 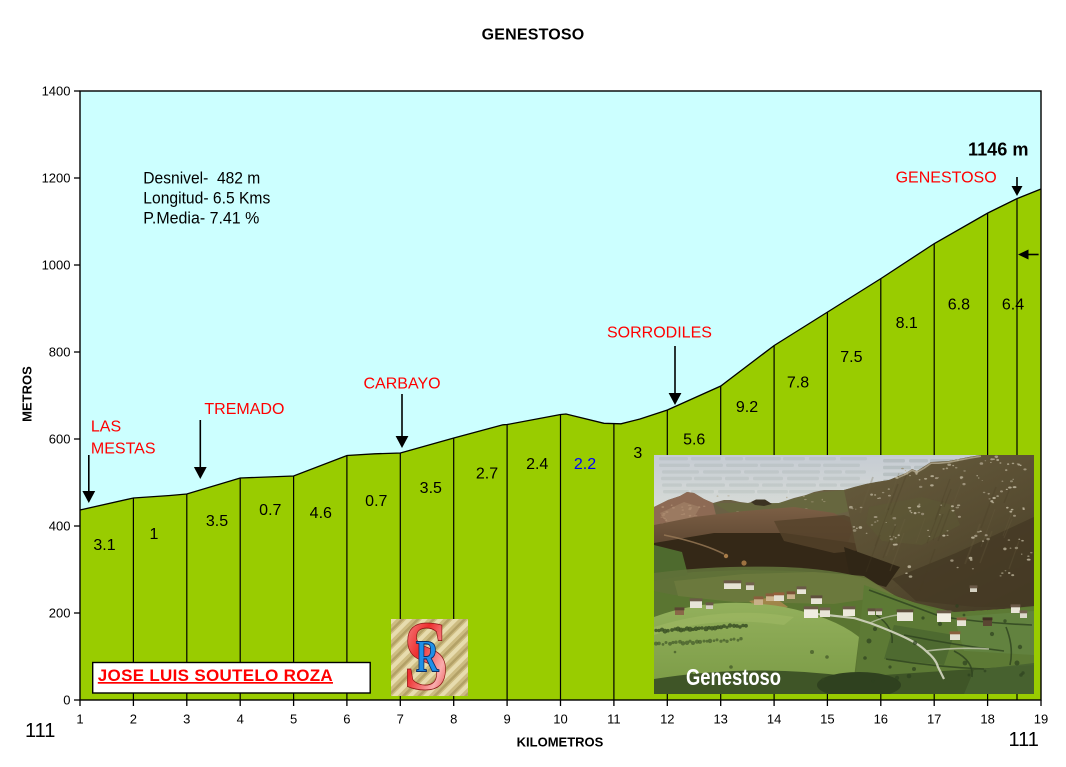 I want to click on svg-text: 9.2, so click(x=747, y=407).